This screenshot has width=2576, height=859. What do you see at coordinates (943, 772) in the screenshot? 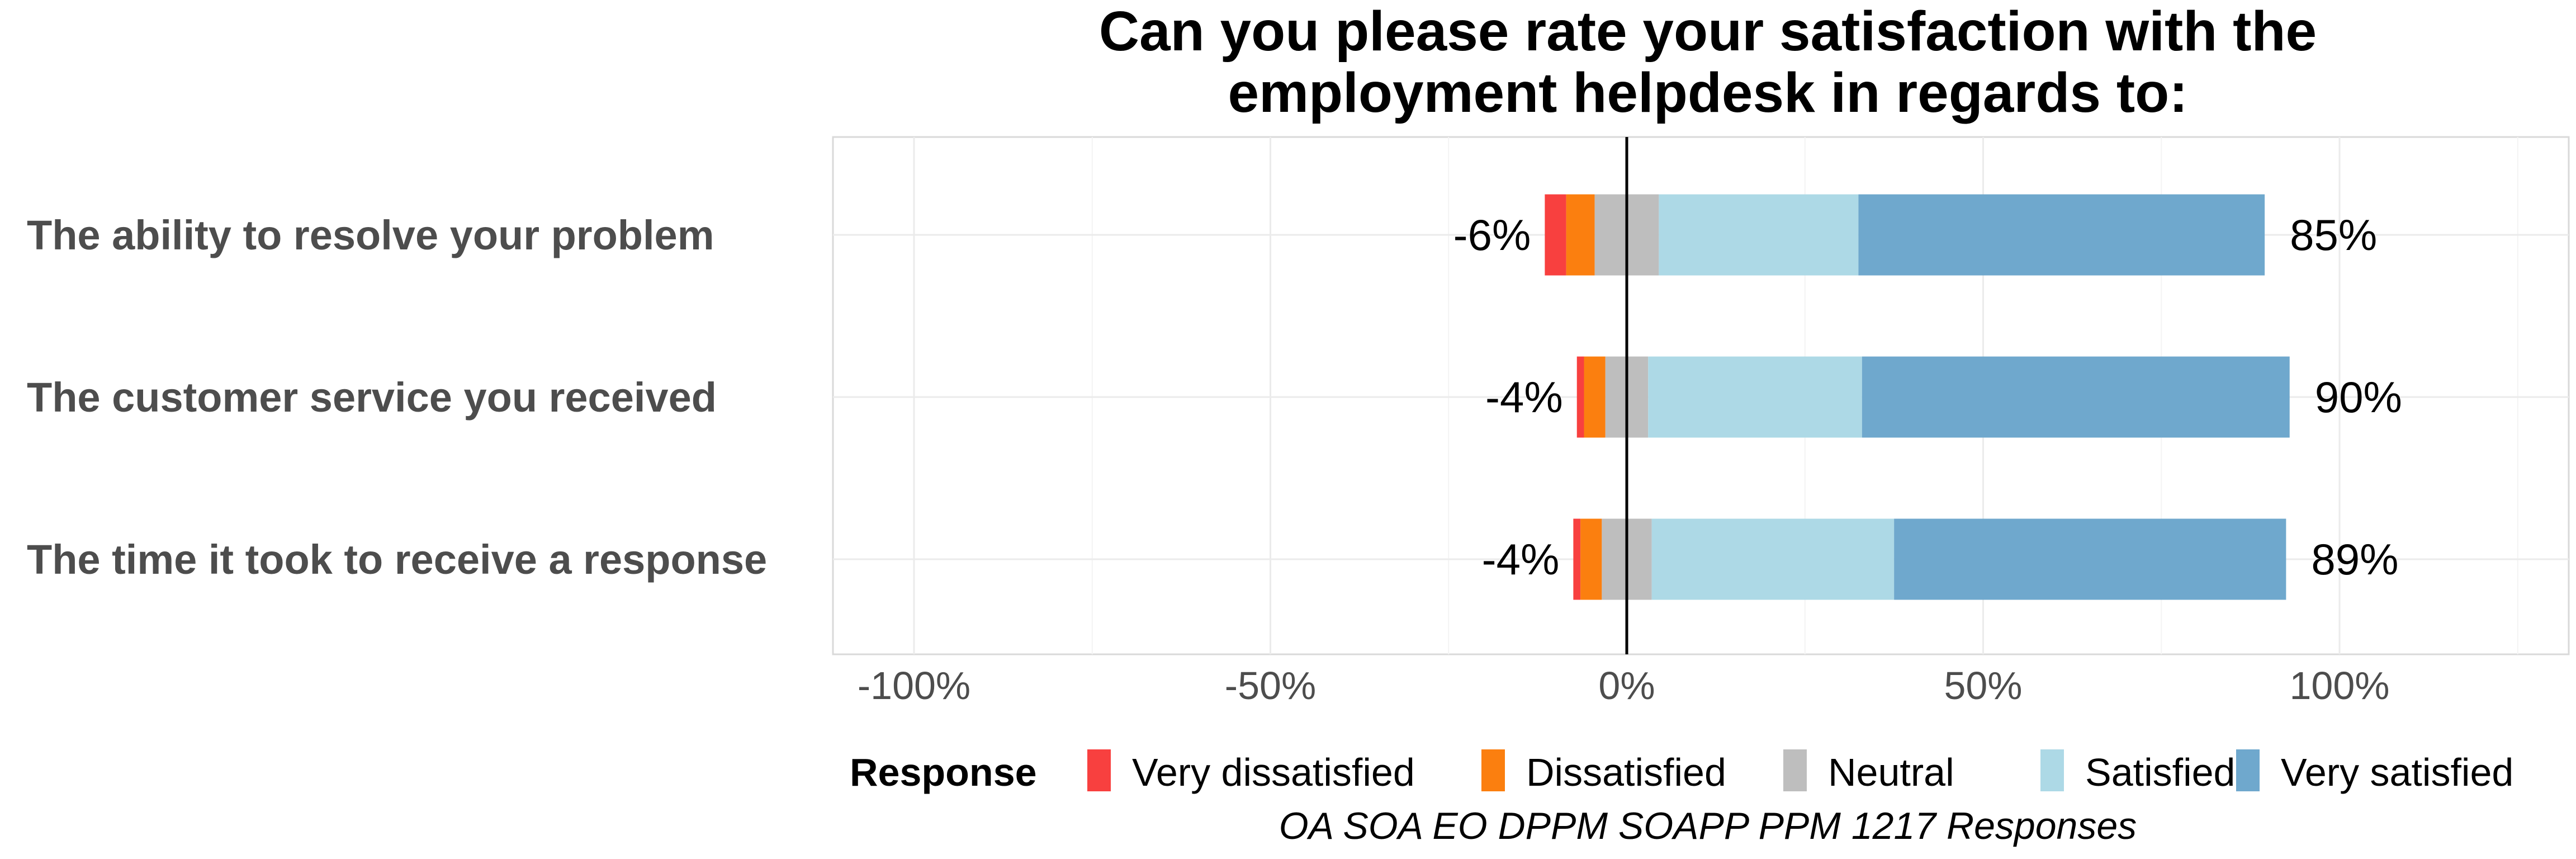
I see `legend-title: Response` at bounding box center [943, 772].